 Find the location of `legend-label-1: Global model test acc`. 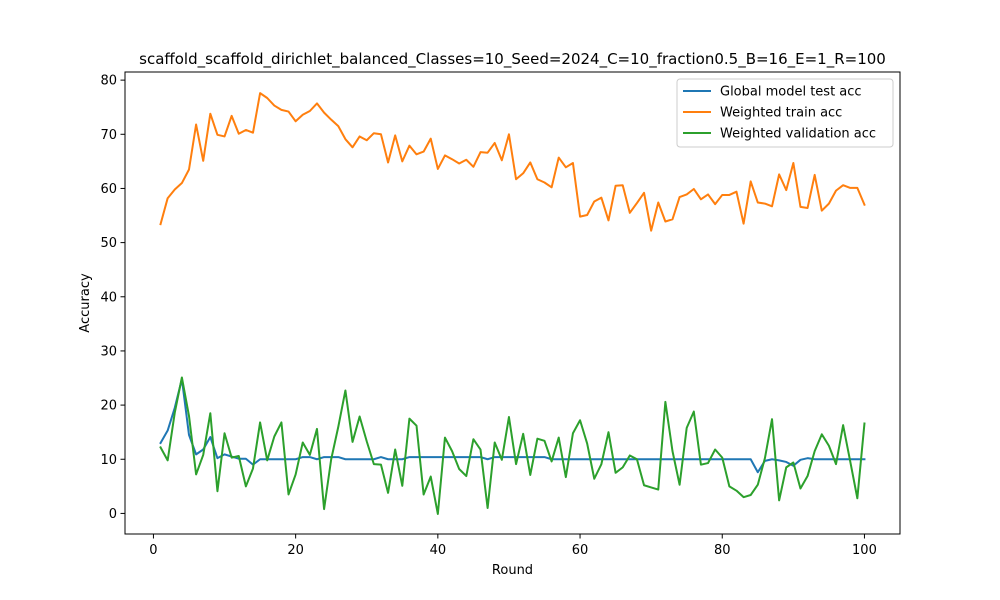

legend-label-1: Global model test acc is located at coordinates (791, 92).